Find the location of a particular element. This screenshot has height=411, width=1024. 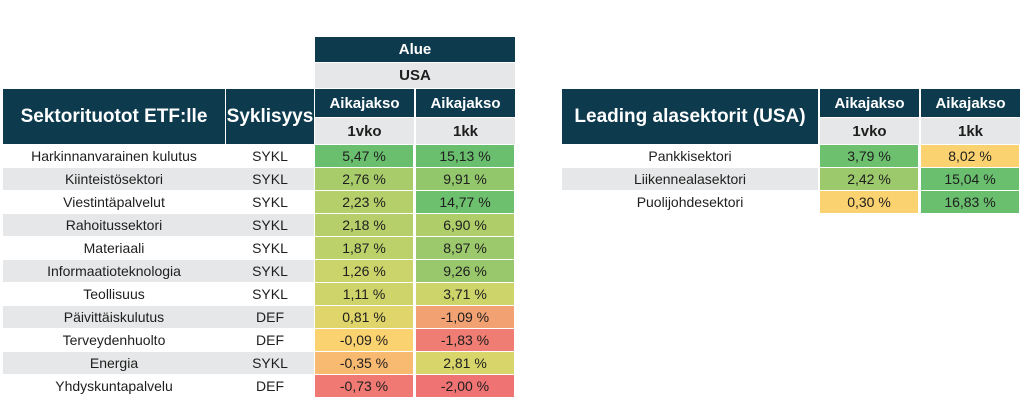

table-row: Kiinteistösektori SYKL 2,76 % 9,91 % is located at coordinates (259, 179).